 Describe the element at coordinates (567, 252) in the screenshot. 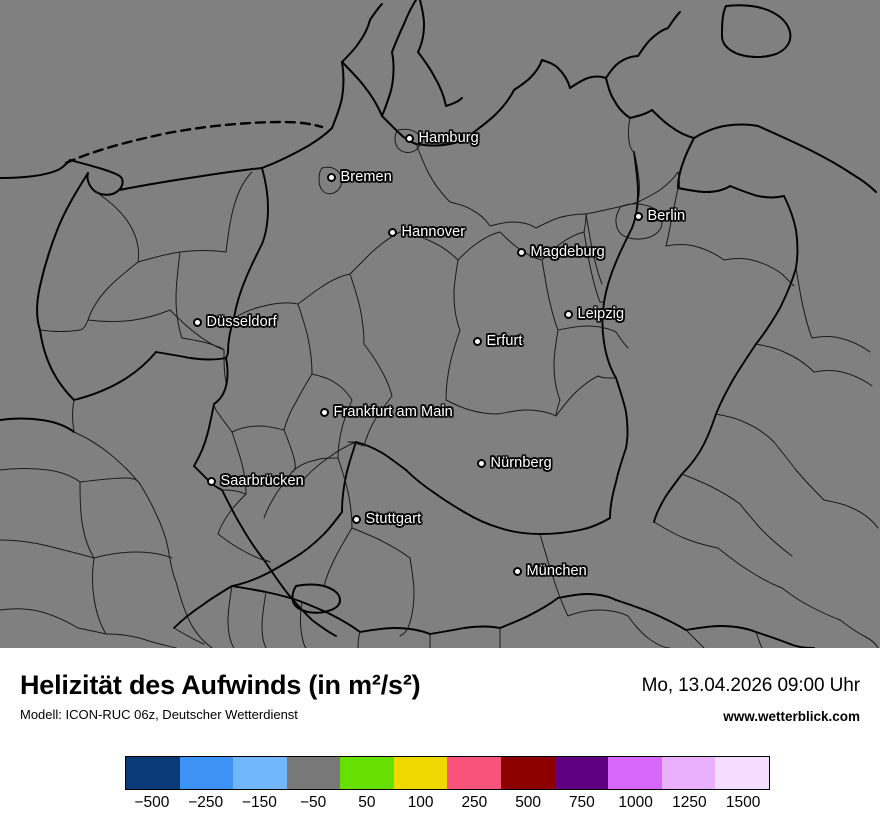

I see `city-label: Magdeburg` at that location.